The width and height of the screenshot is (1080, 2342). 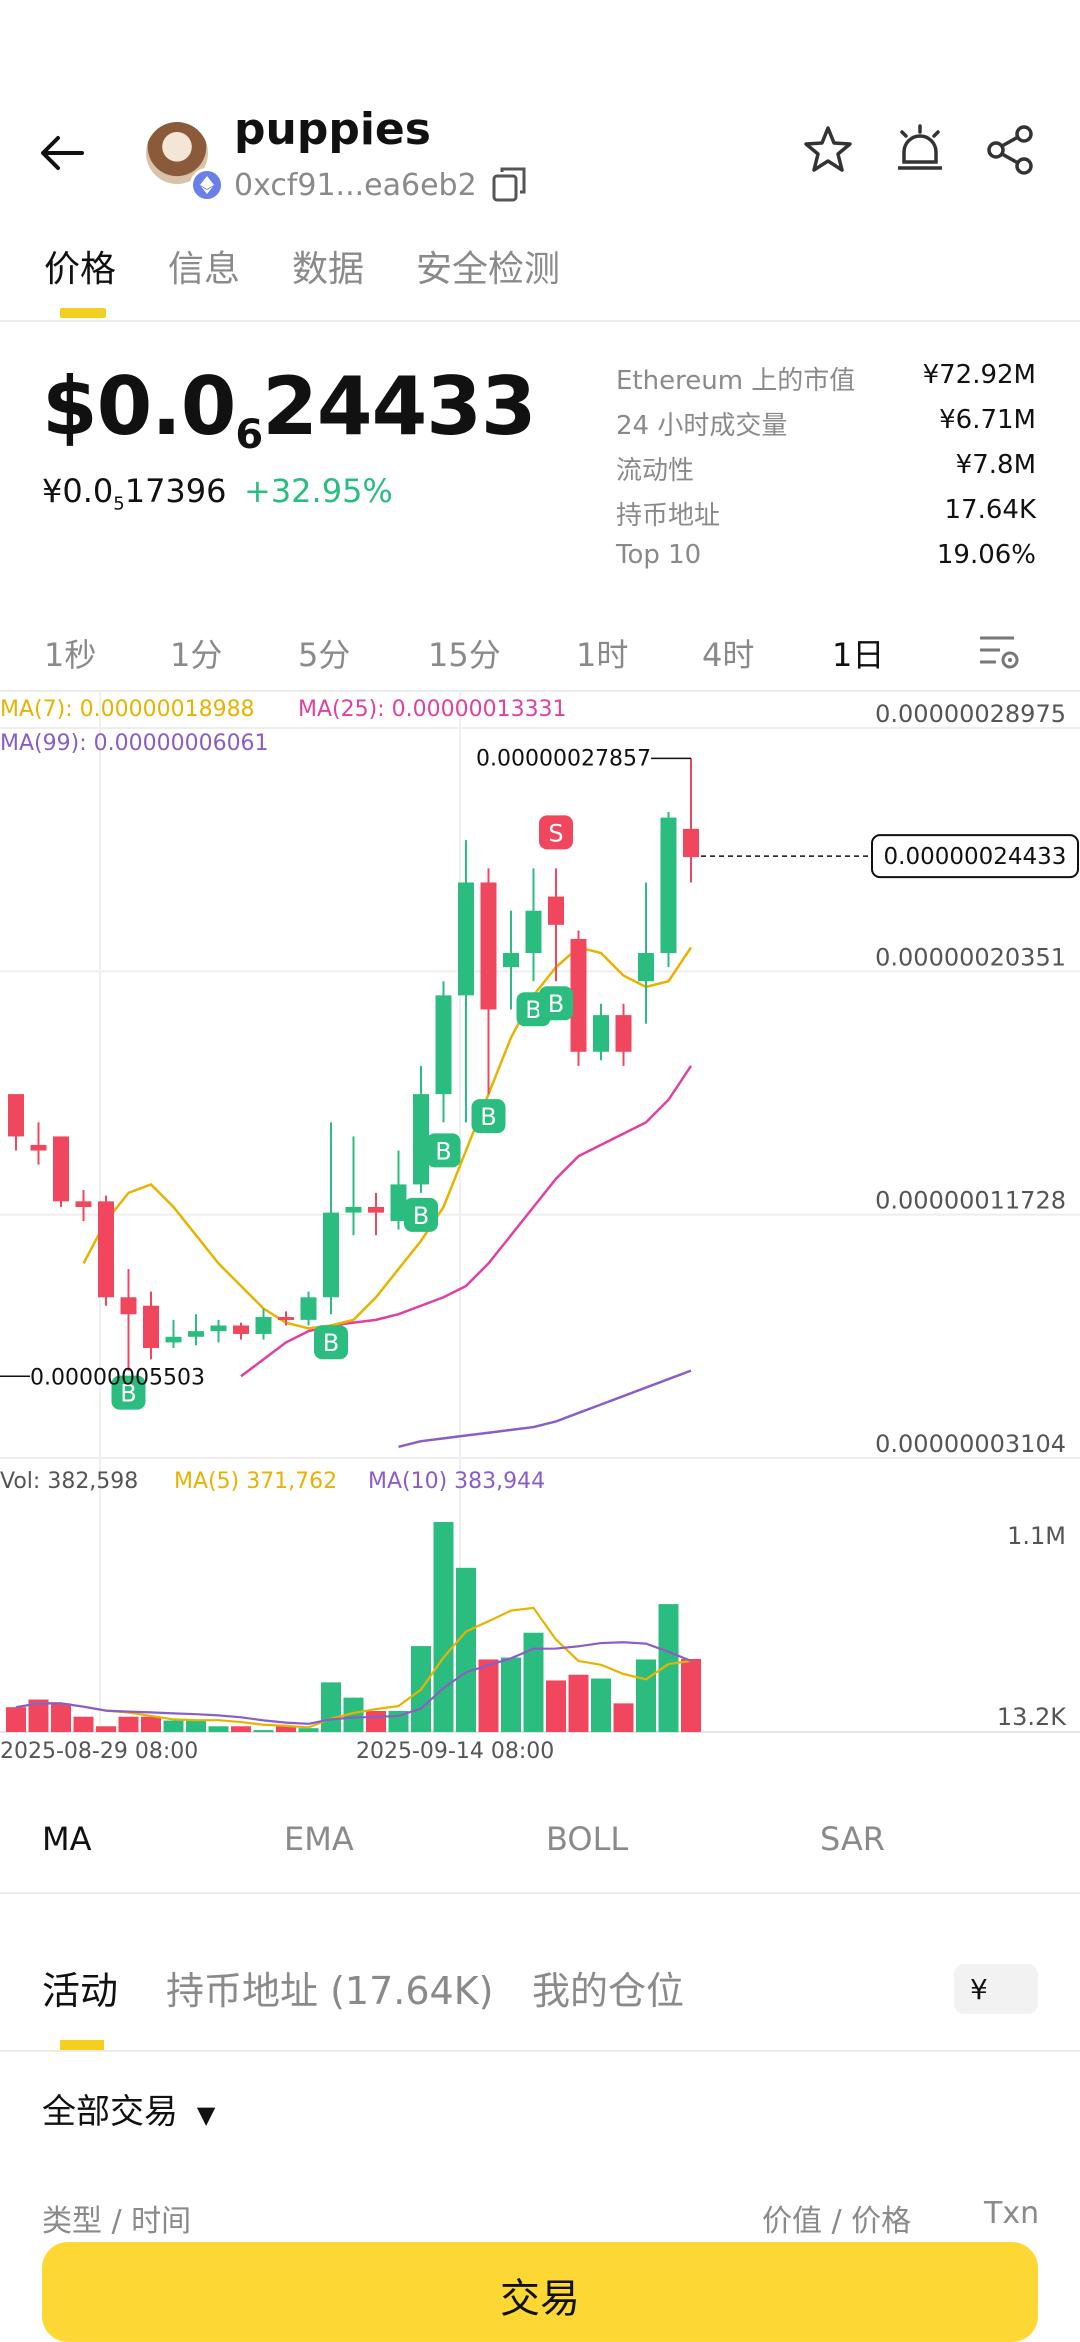 I want to click on y-tick-label: 0.00000028975, so click(x=970, y=714).